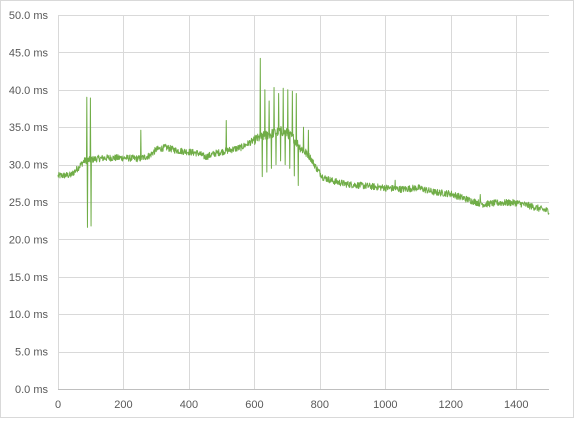  What do you see at coordinates (451, 405) in the screenshot?
I see `x-tick-label: 1200` at bounding box center [451, 405].